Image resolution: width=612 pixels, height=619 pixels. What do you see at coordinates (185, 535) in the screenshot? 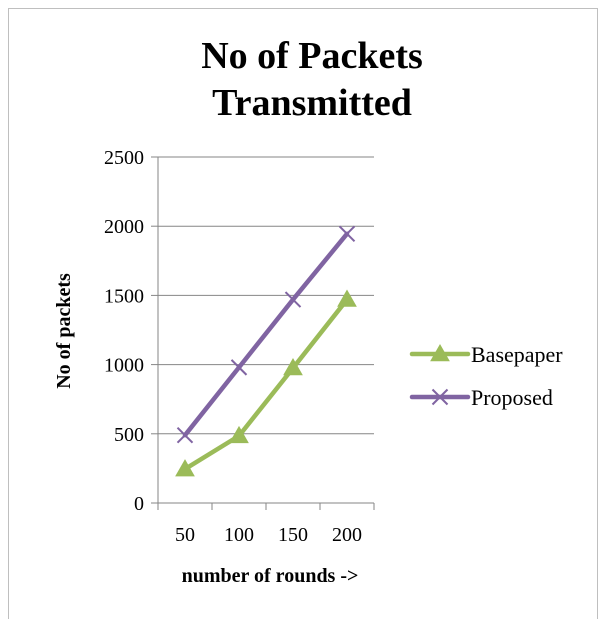
I see `x-tick-label: 50` at bounding box center [185, 535].